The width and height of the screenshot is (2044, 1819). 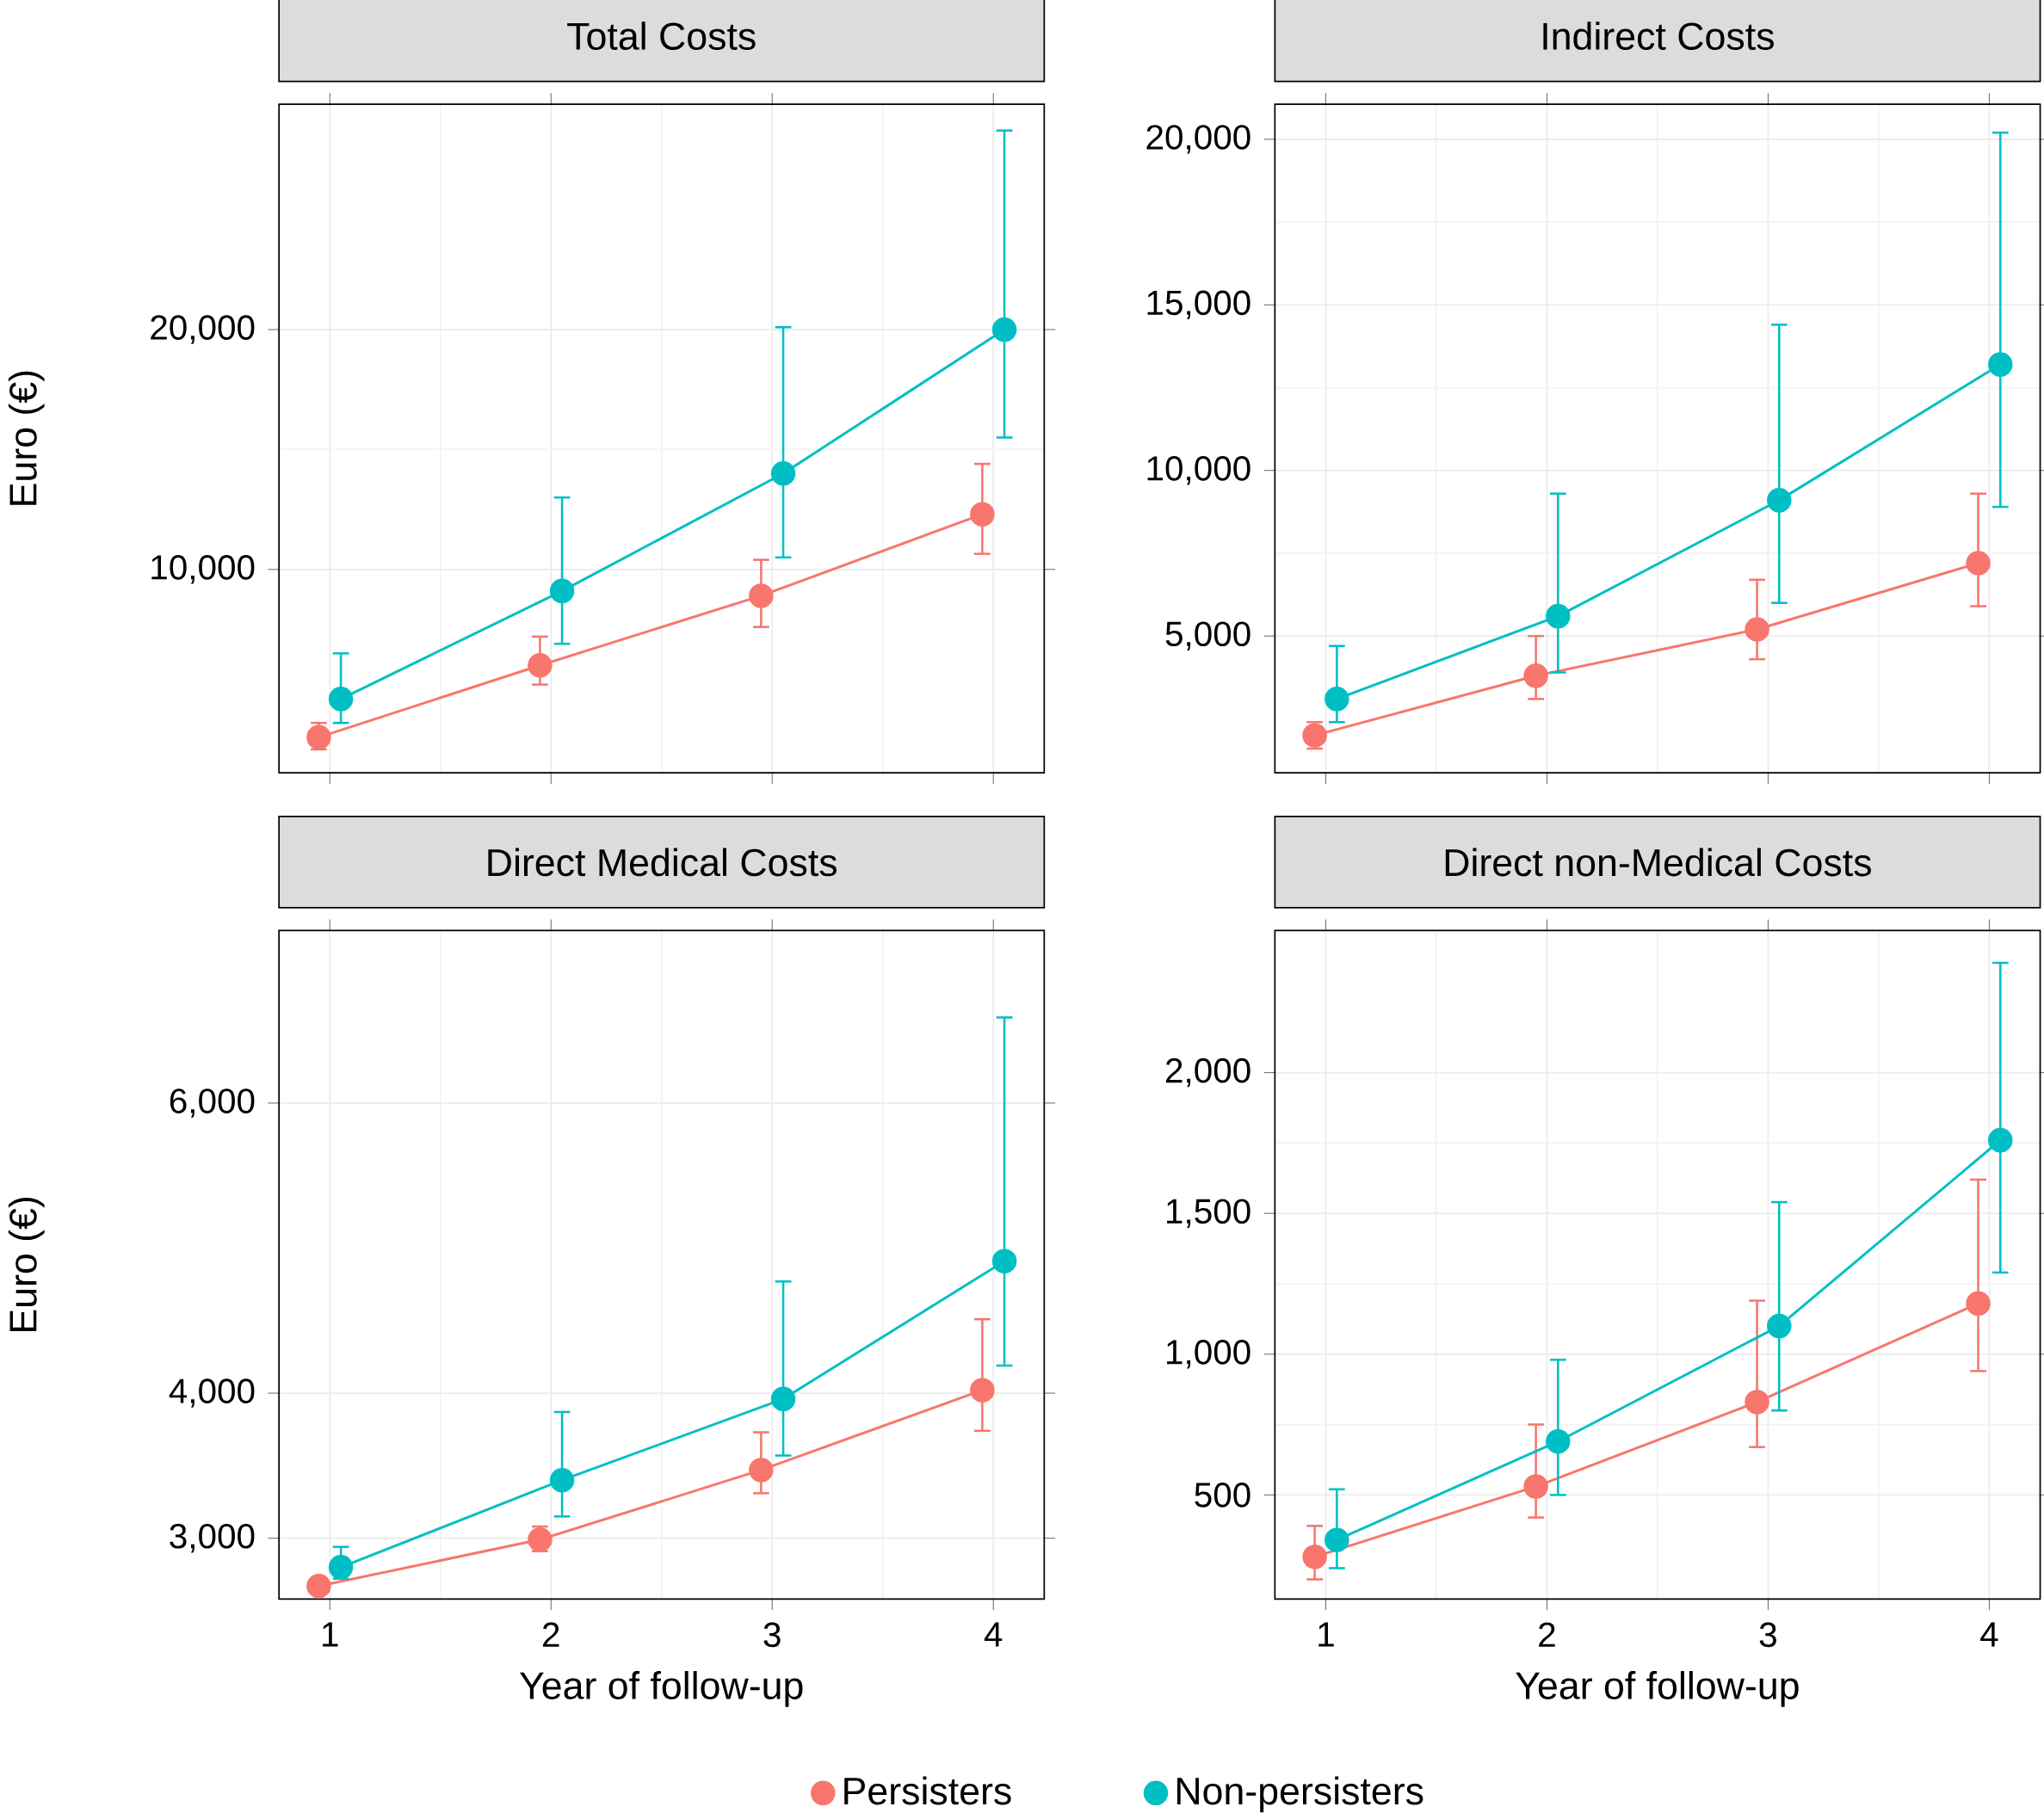 I want to click on y-tick-label: 500, so click(x=1222, y=1495).